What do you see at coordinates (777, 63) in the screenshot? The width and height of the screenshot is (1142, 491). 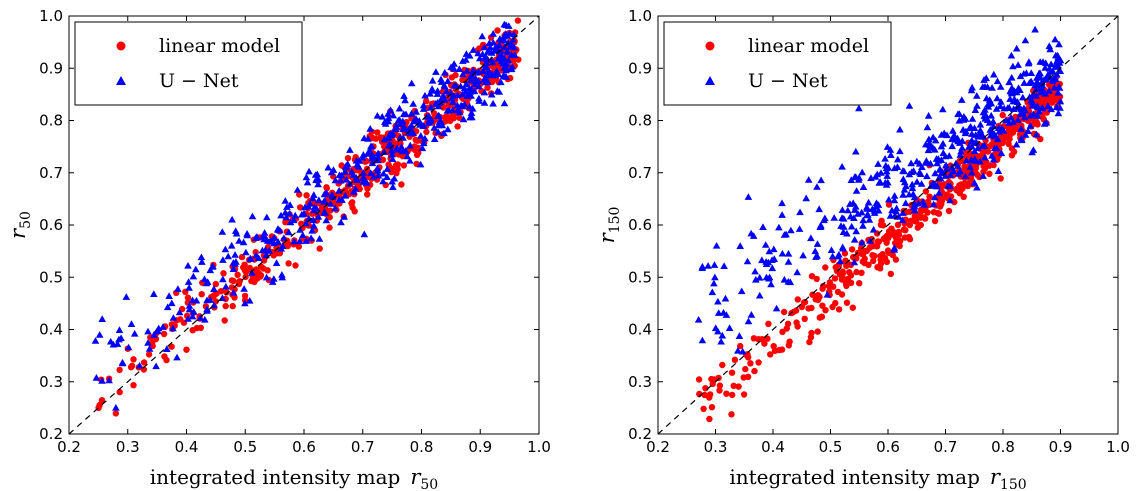 I see `right-legend: linear model U − Net` at bounding box center [777, 63].